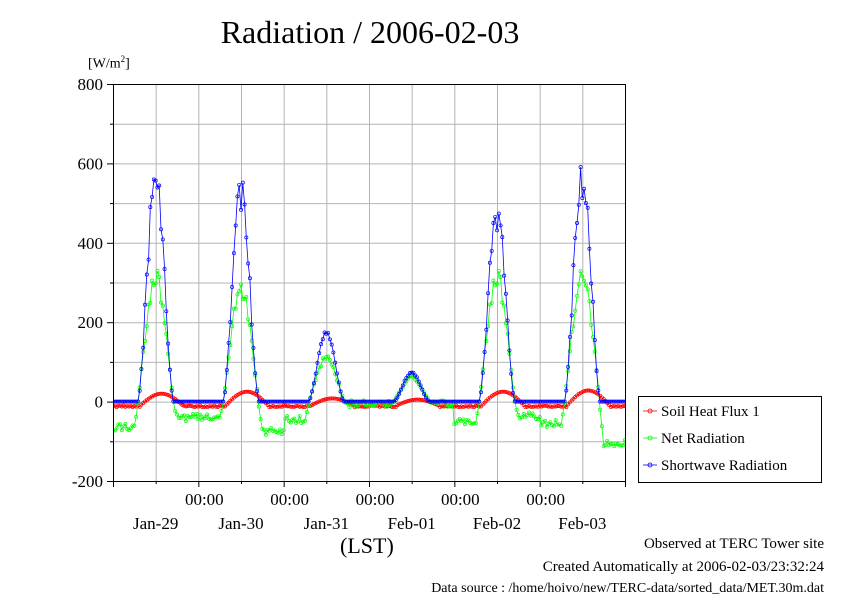 The image size is (842, 595). I want to click on y-tick-label: -200, so click(87, 481).